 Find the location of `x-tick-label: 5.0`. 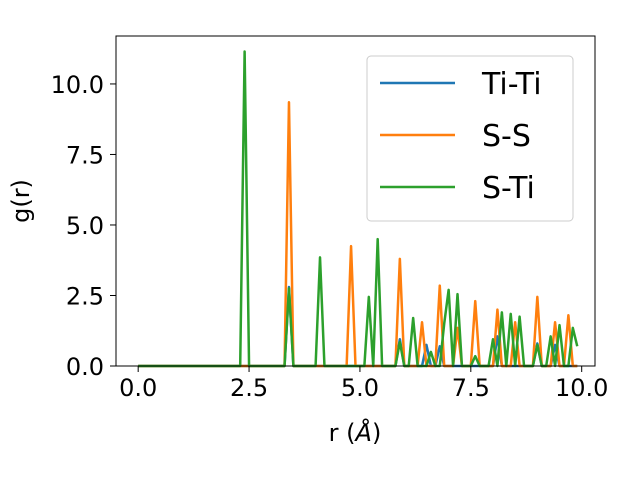

x-tick-label: 5.0 is located at coordinates (360, 388).